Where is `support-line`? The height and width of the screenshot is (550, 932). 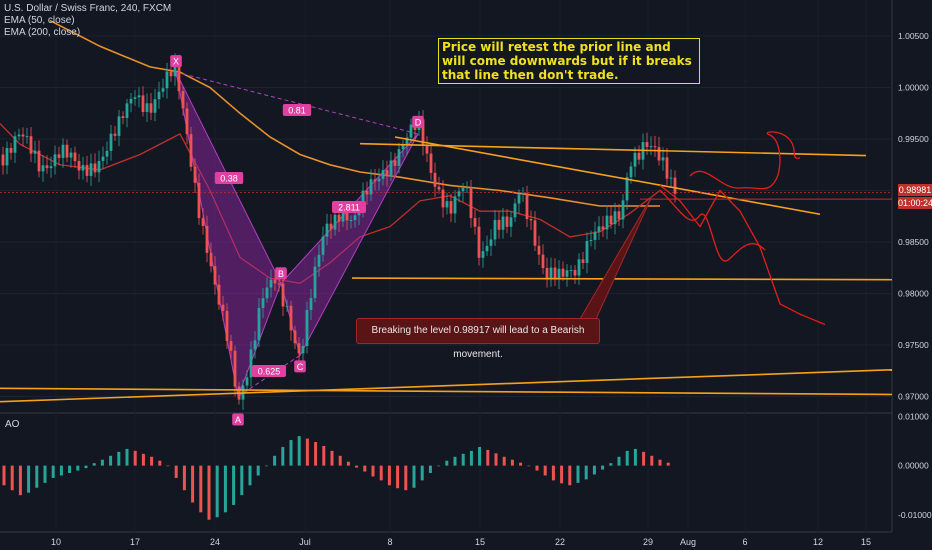
support-line is located at coordinates (622, 279).